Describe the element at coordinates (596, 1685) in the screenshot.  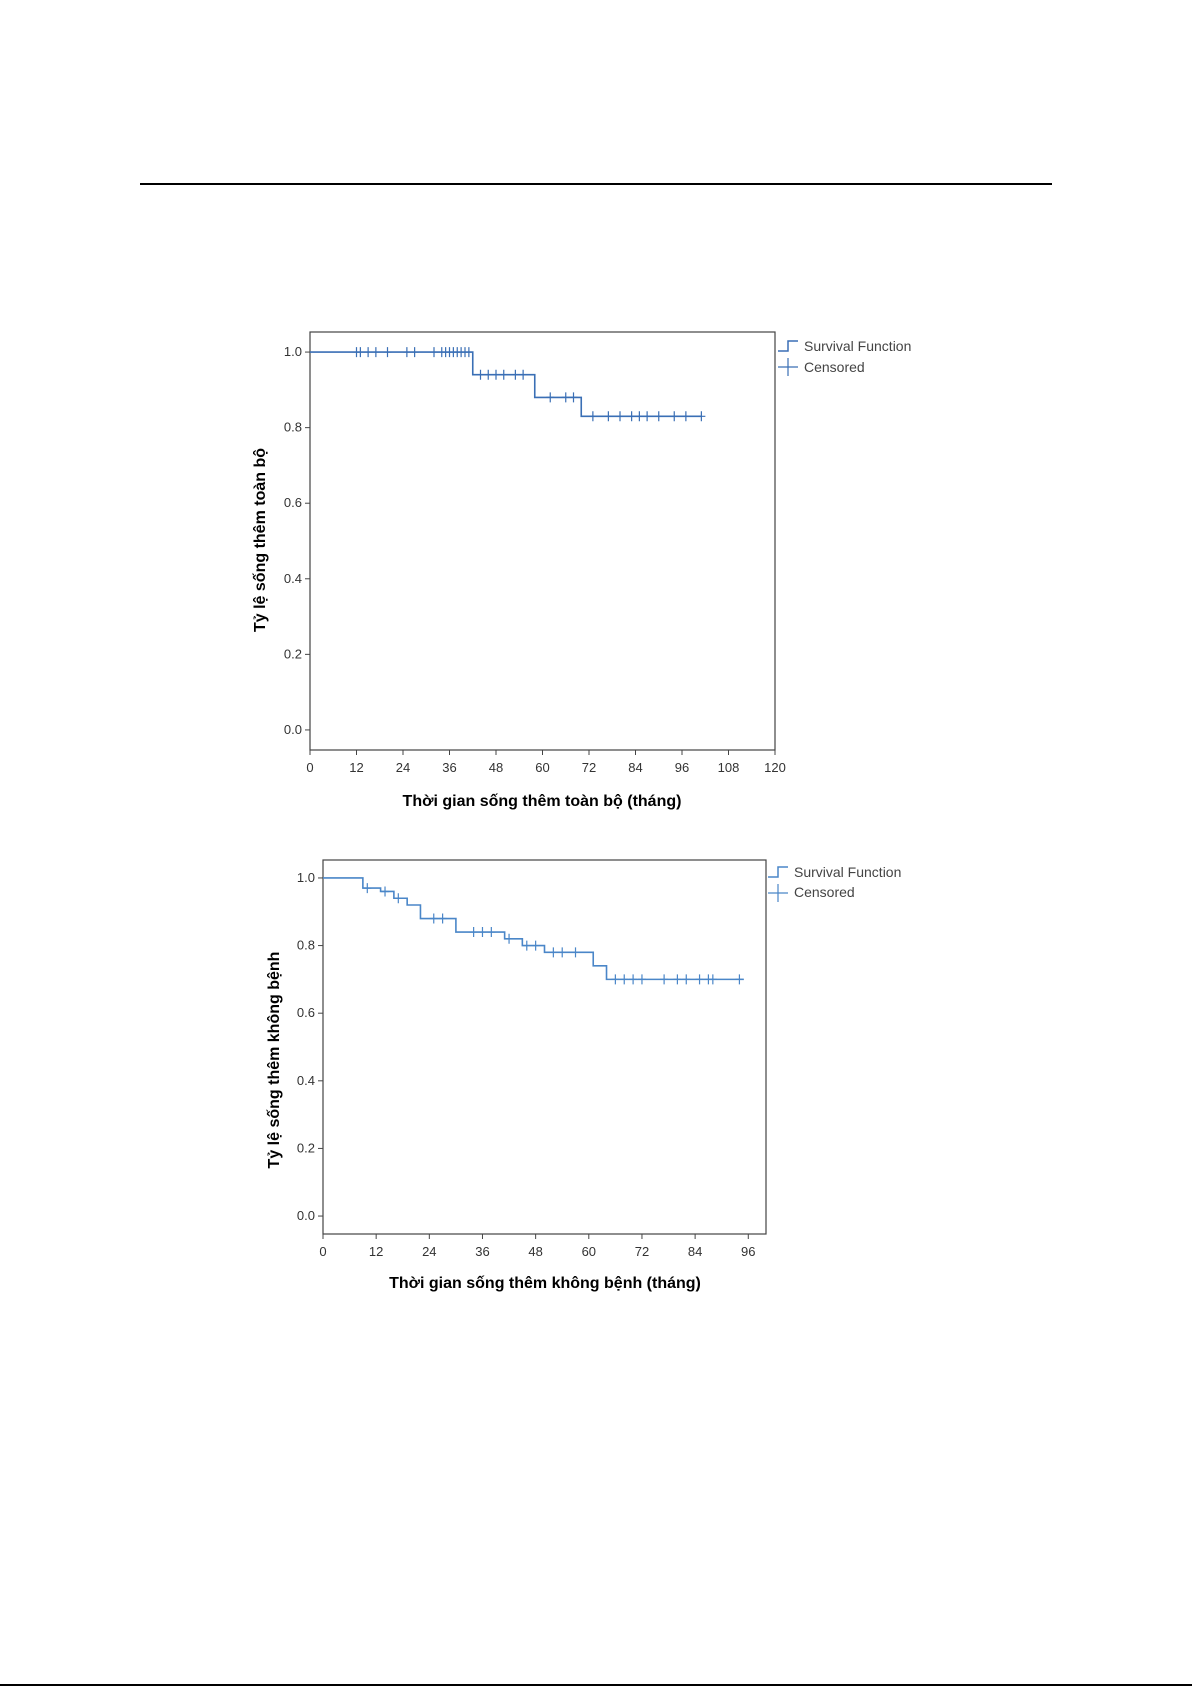
I see `footer-rule` at that location.